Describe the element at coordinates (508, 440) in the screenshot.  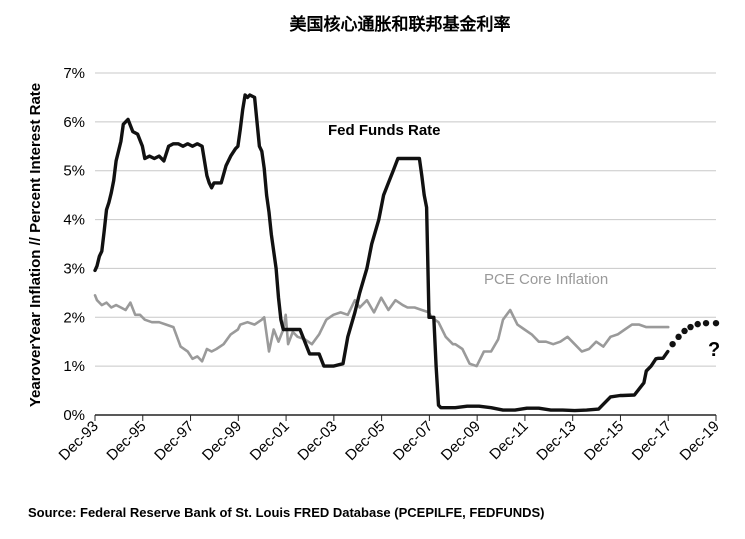
I see `x-tick-label: Dec-11` at that location.